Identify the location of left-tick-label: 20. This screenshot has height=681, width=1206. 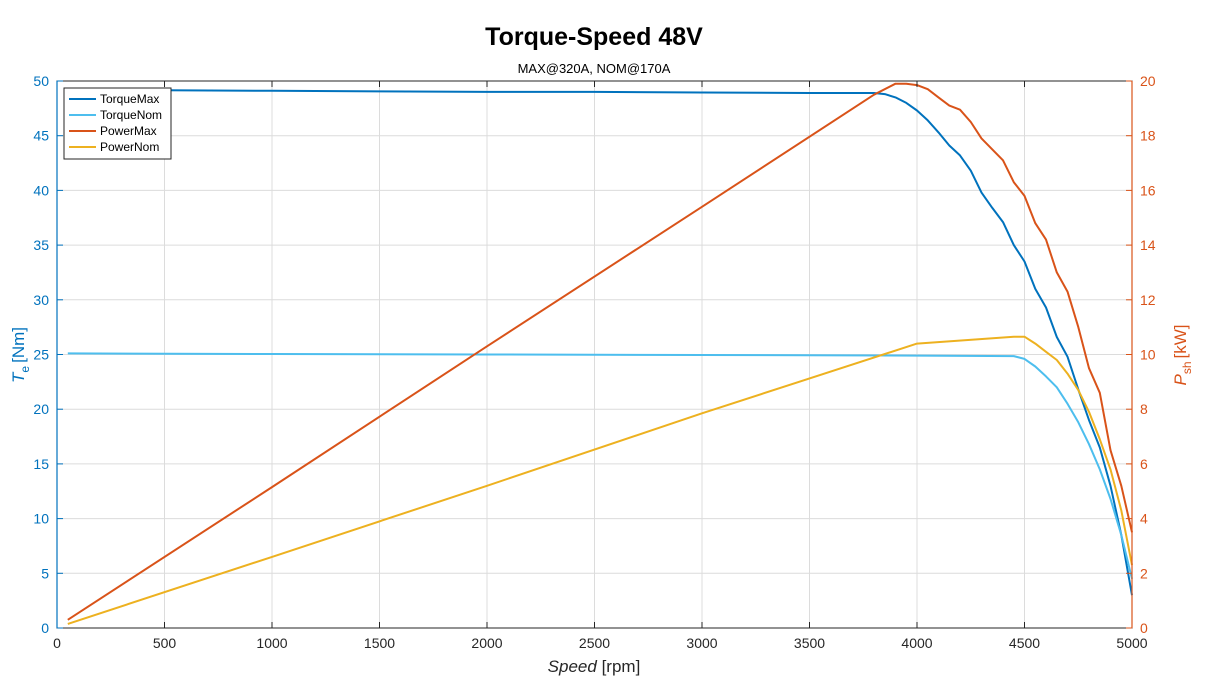
(41, 409).